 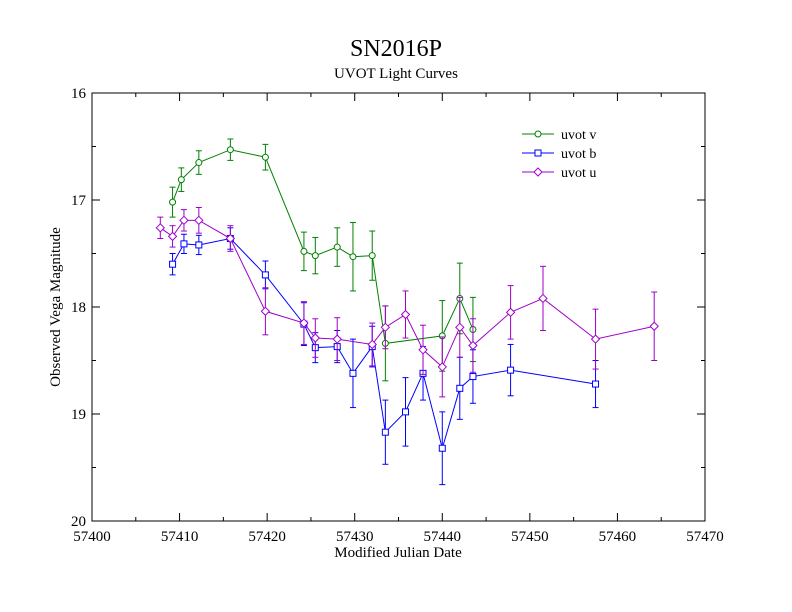 What do you see at coordinates (578, 154) in the screenshot?
I see `legend-label: uvot b` at bounding box center [578, 154].